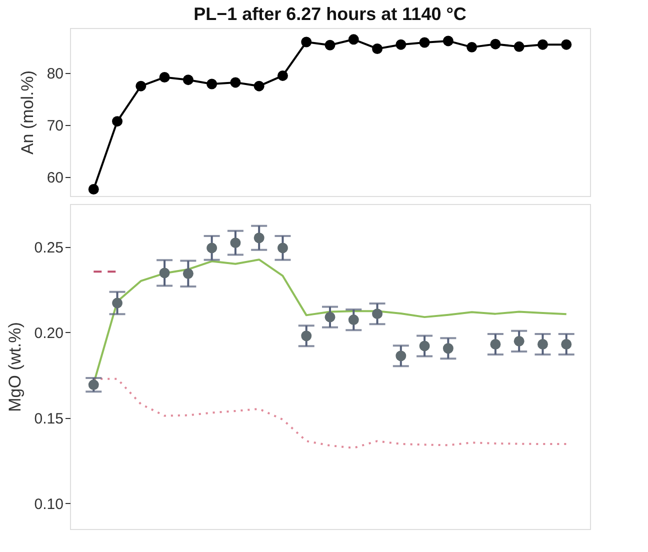 This screenshot has height=552, width=648. What do you see at coordinates (55, 74) in the screenshot?
I see `y-tick-label: 80` at bounding box center [55, 74].